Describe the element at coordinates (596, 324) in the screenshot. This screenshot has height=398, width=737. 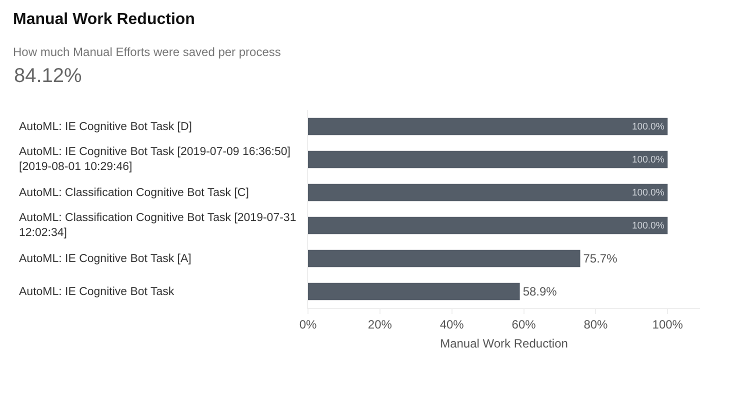
I see `x-tick-label: 80%` at that location.